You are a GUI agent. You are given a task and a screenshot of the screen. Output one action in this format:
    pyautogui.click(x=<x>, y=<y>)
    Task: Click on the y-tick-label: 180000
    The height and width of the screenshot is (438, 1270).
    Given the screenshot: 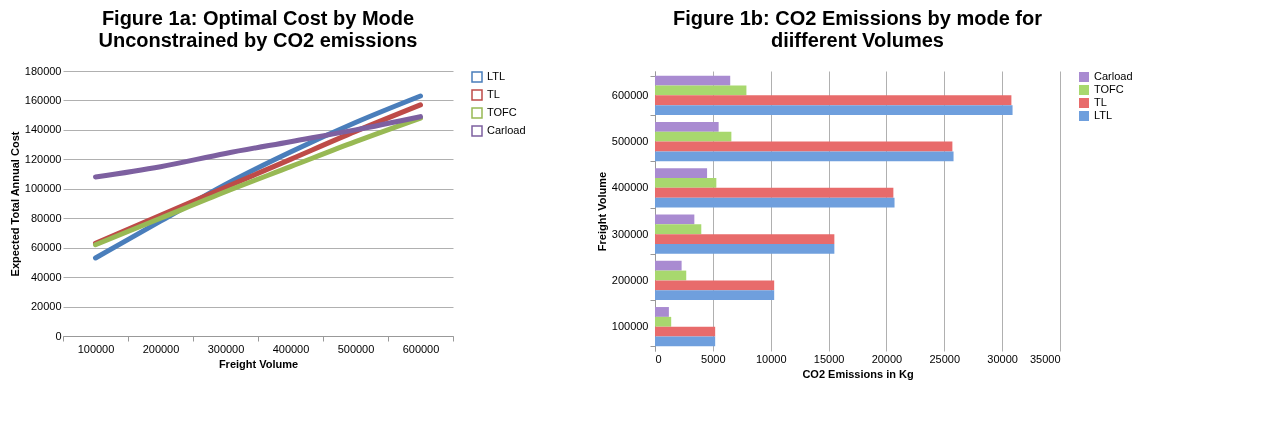 What is the action you would take?
    pyautogui.click(x=43, y=70)
    